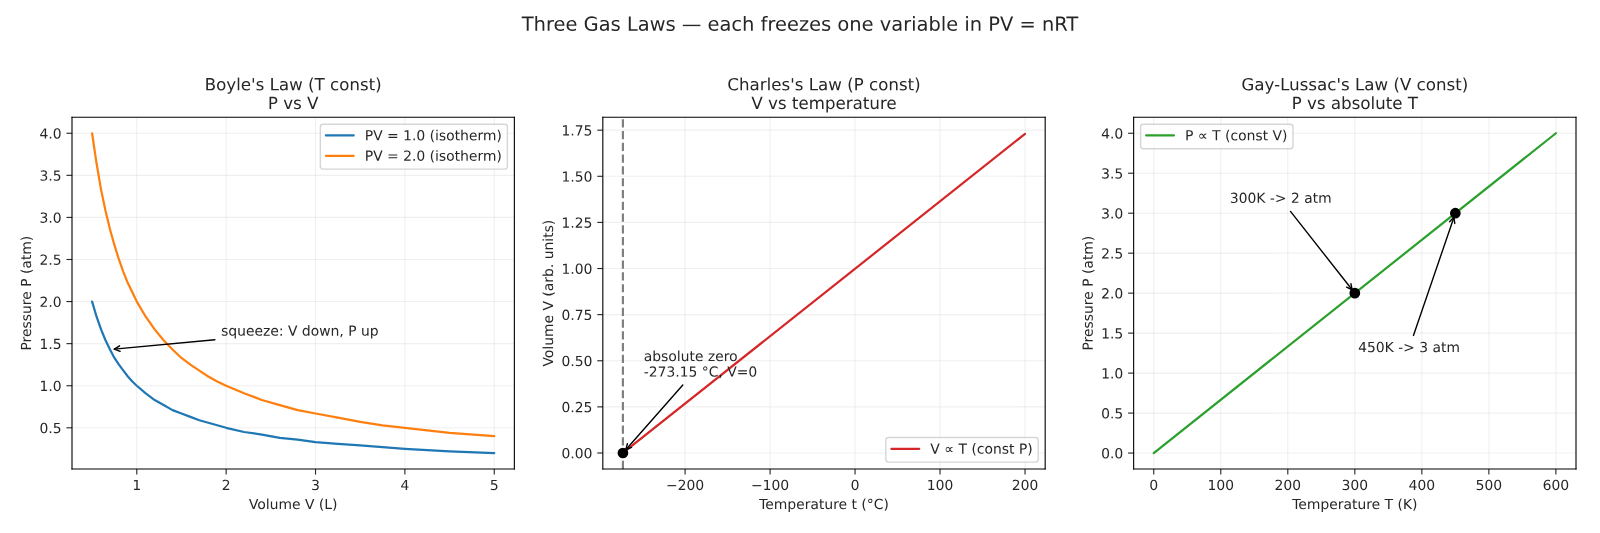  What do you see at coordinates (577, 268) in the screenshot?
I see `y-tick-label: 1.00` at bounding box center [577, 268].